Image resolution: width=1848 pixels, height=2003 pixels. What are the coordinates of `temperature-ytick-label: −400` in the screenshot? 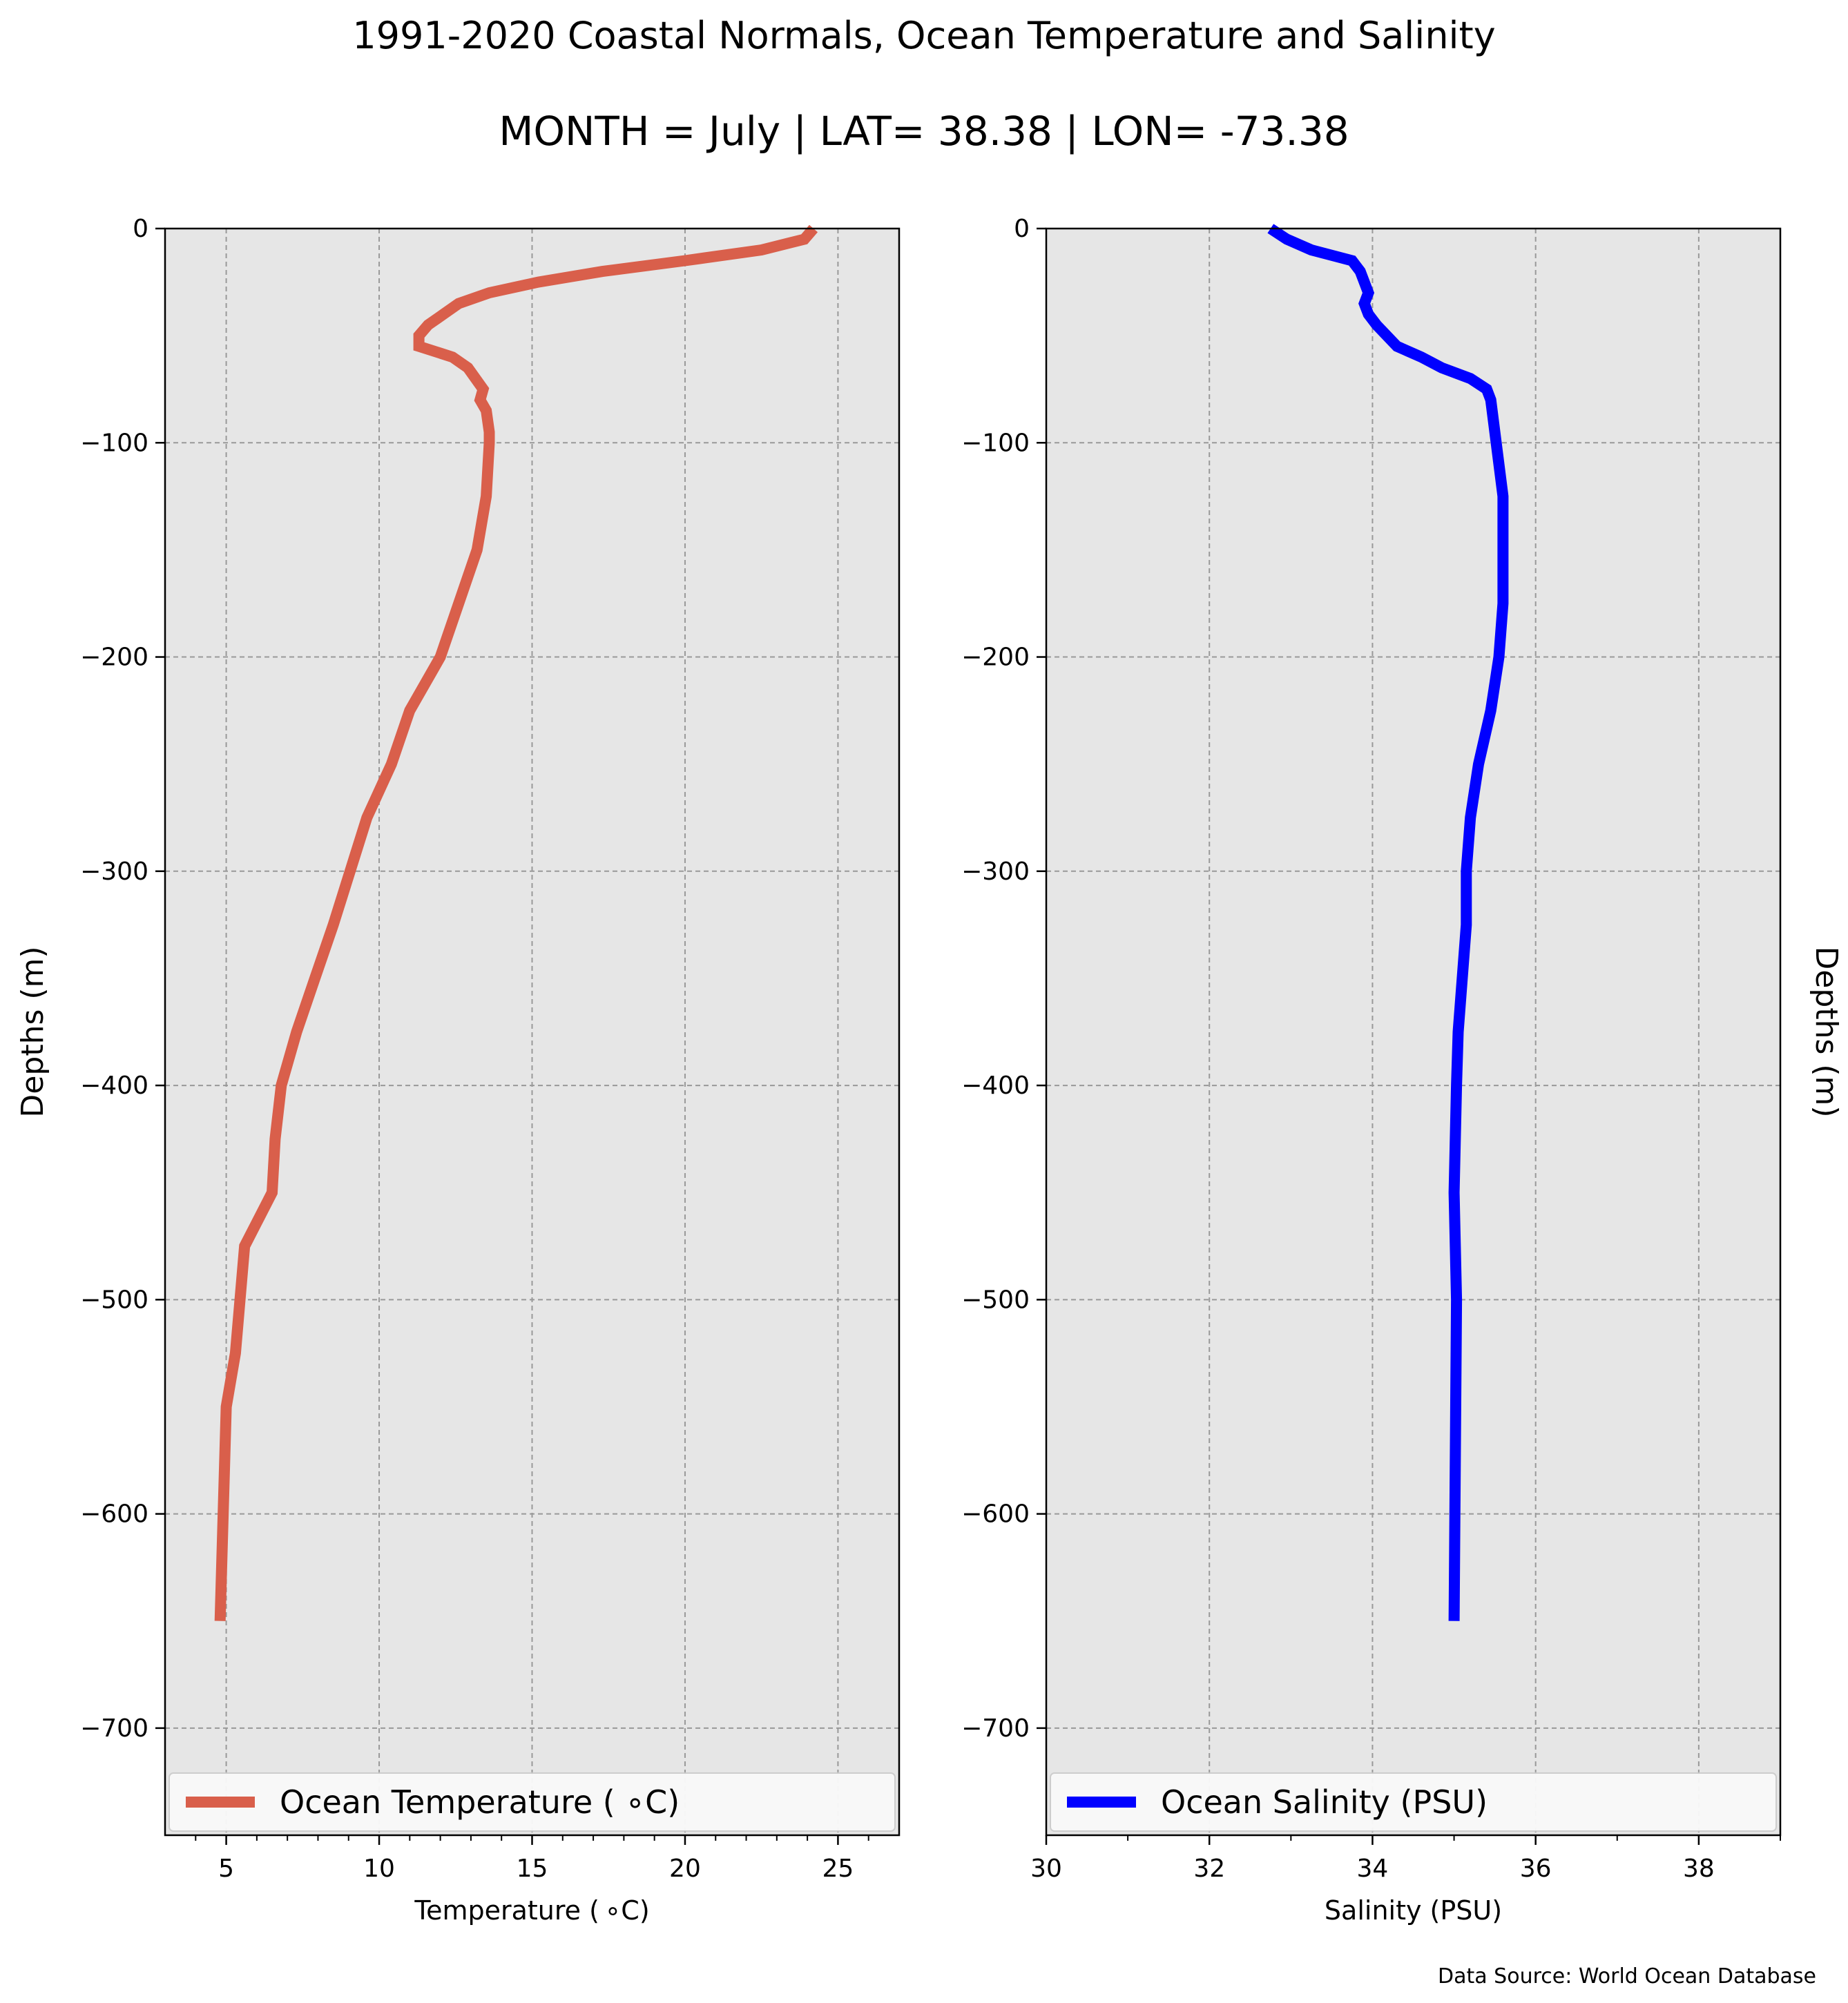 It's located at (114, 1086).